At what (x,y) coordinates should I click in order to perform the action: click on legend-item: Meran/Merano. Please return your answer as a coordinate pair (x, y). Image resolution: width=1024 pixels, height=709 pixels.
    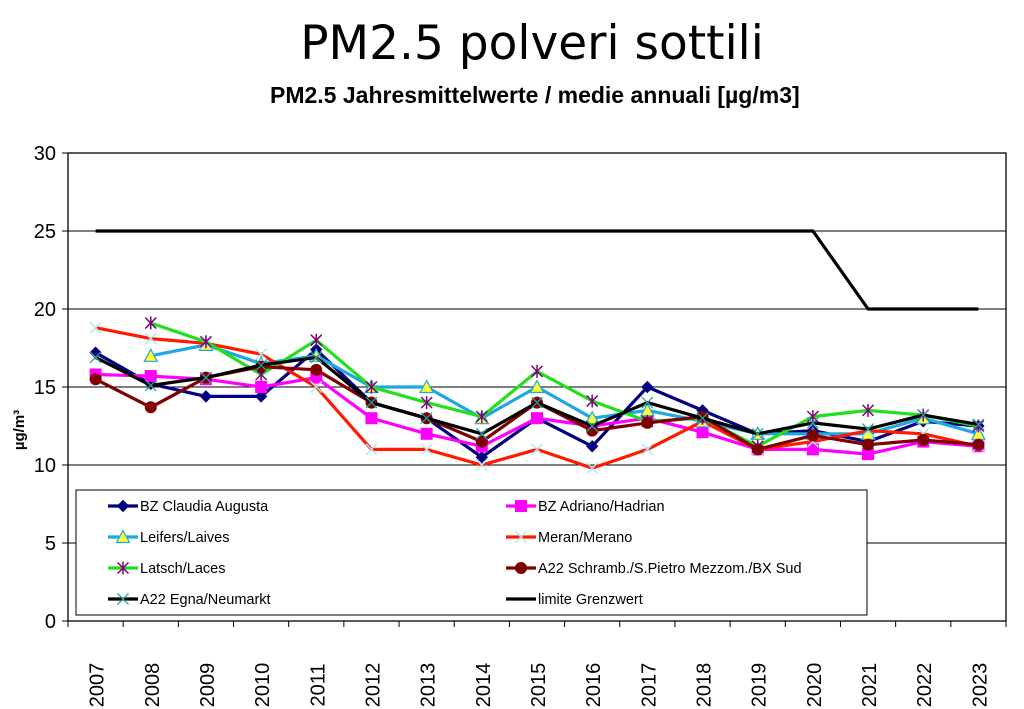
    Looking at the image, I should click on (569, 538).